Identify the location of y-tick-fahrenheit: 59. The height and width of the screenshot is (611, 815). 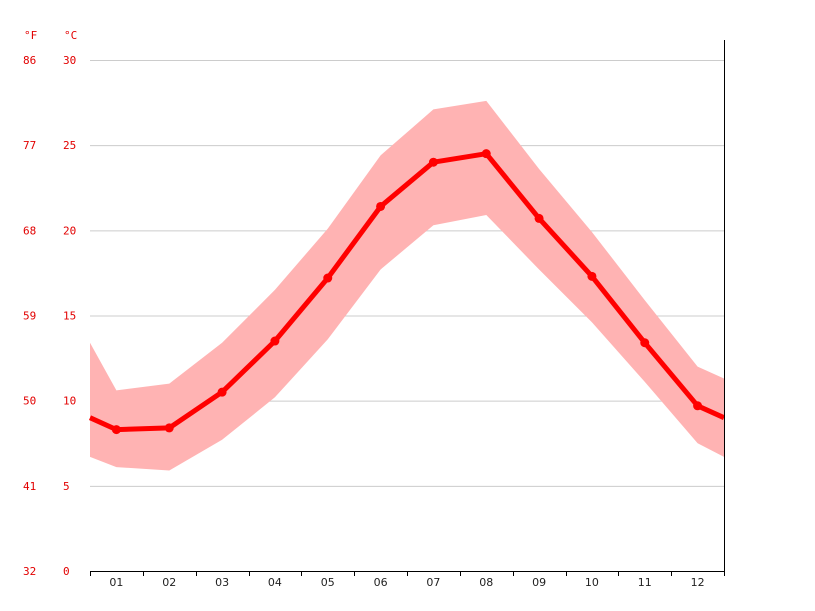
(29, 316).